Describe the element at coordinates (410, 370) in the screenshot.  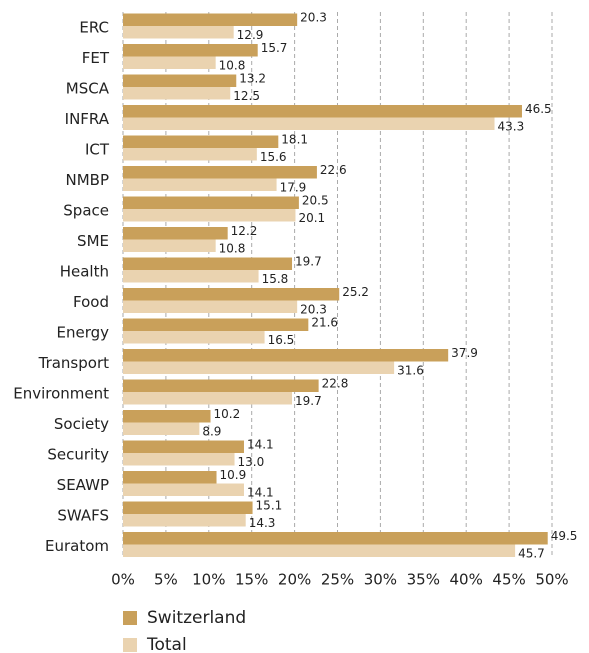
I see `data-label: 31.6` at that location.